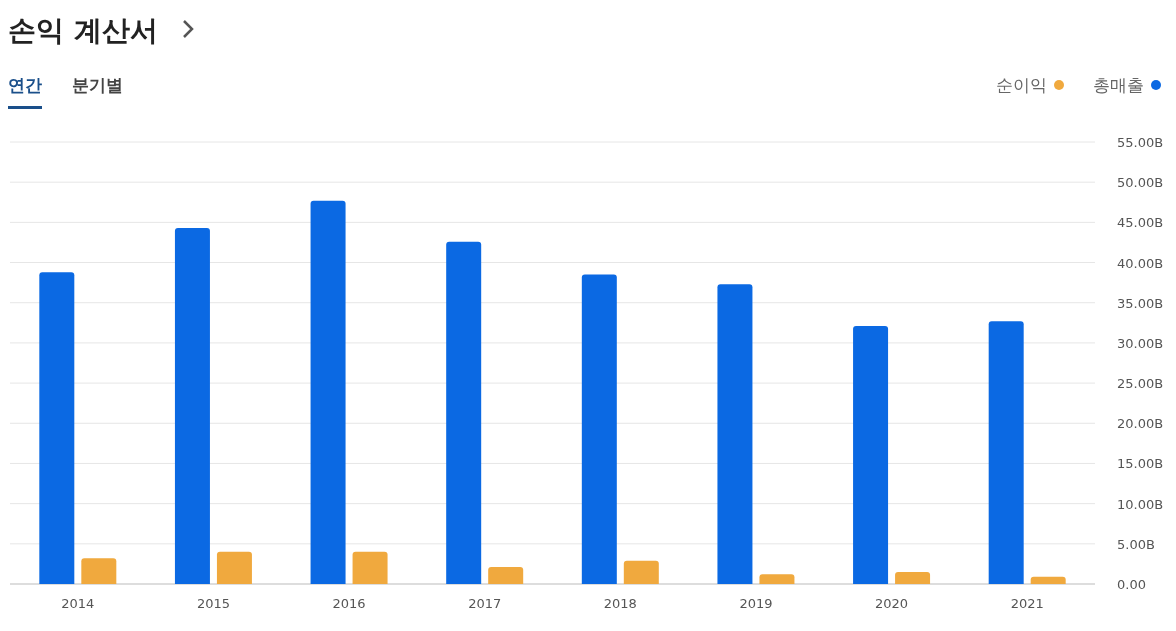 The height and width of the screenshot is (631, 1176). What do you see at coordinates (1131, 584) in the screenshot?
I see `y-tick-label: 0.00` at bounding box center [1131, 584].